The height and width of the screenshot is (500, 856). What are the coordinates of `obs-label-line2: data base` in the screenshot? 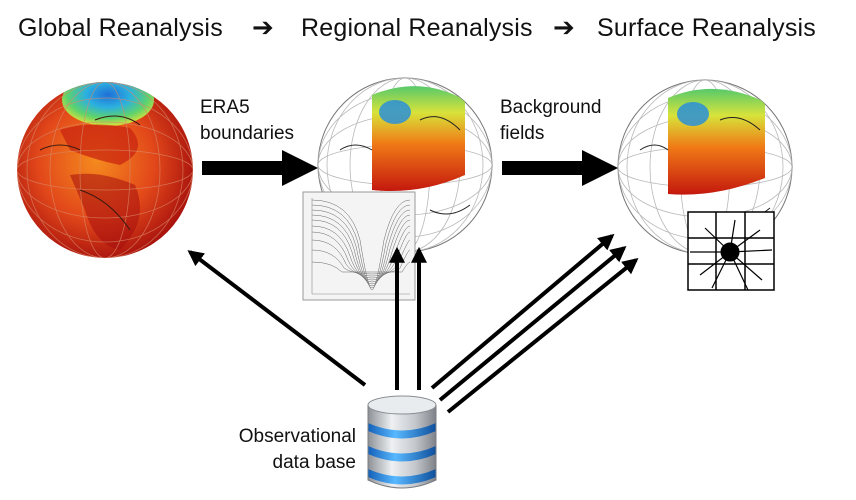 It's located at (314, 462).